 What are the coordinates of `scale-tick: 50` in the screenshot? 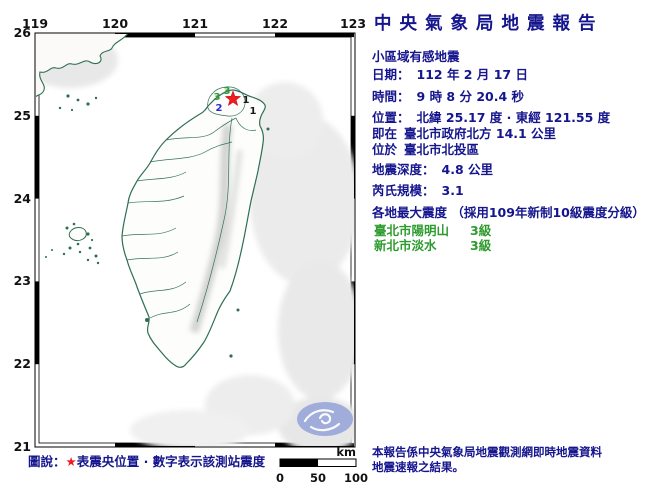 It's located at (318, 478).